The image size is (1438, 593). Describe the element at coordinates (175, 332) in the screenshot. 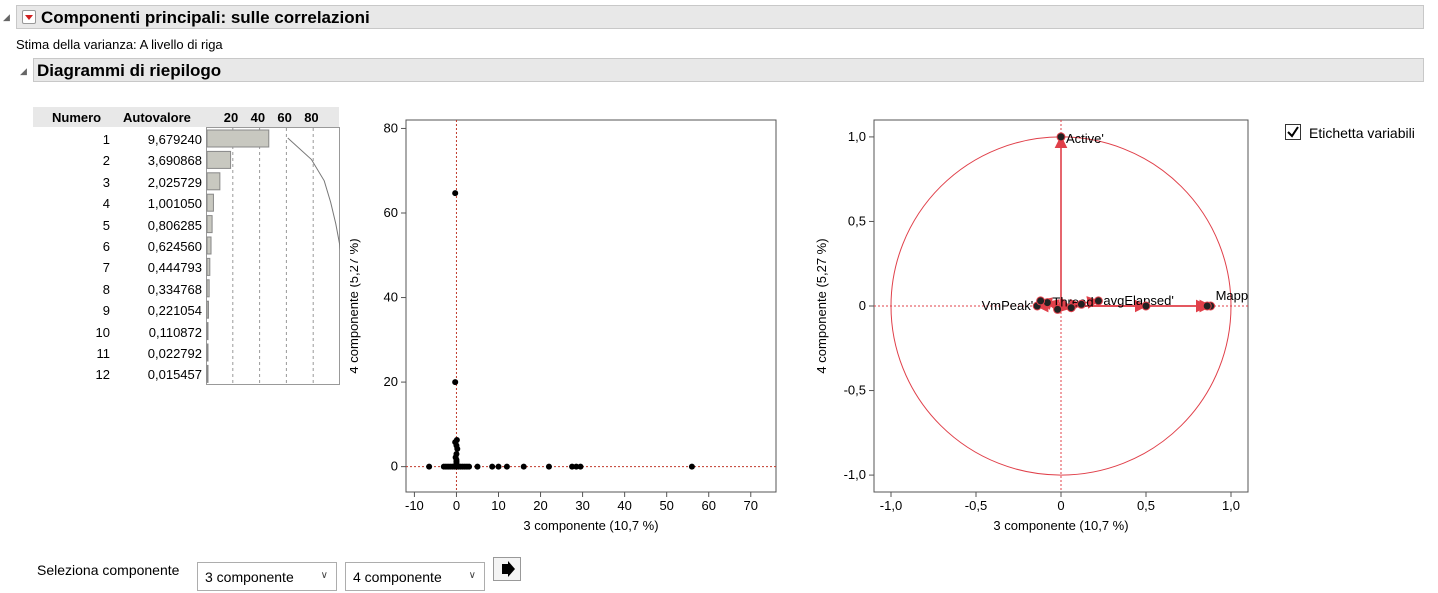

I see `eigen-row-value: 0,110872` at that location.